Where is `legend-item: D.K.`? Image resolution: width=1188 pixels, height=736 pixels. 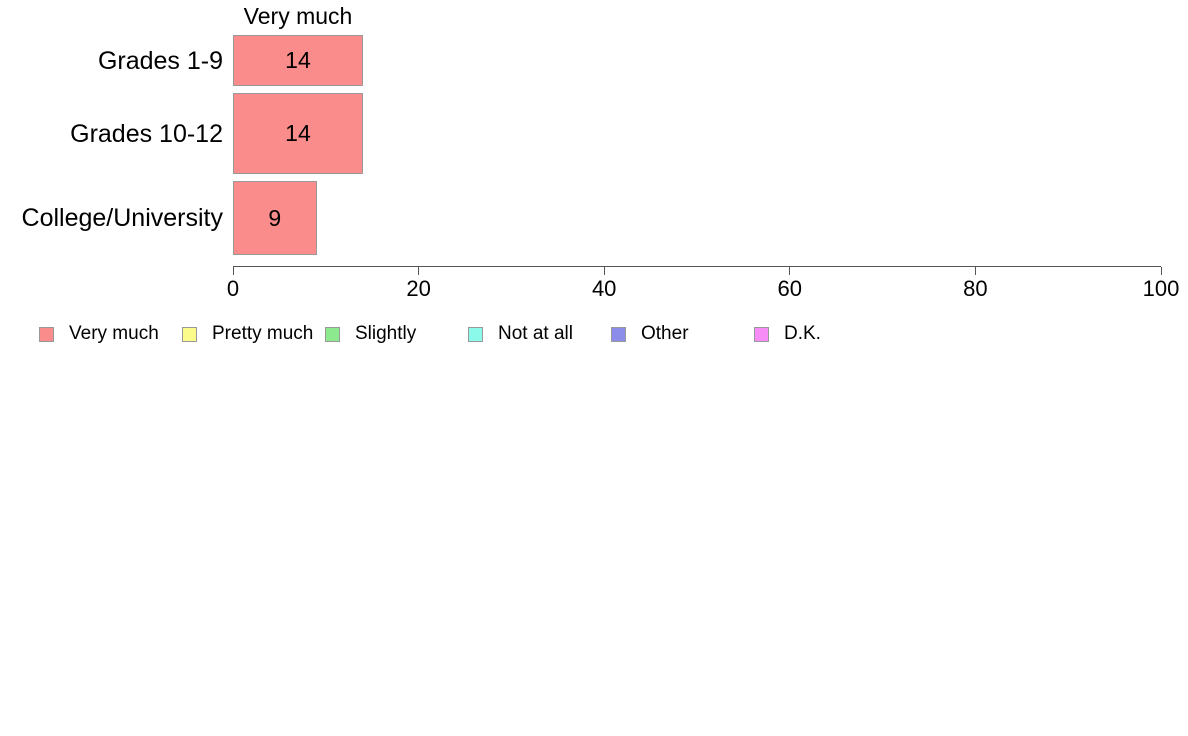
legend-item: D.K. is located at coordinates (787, 334).